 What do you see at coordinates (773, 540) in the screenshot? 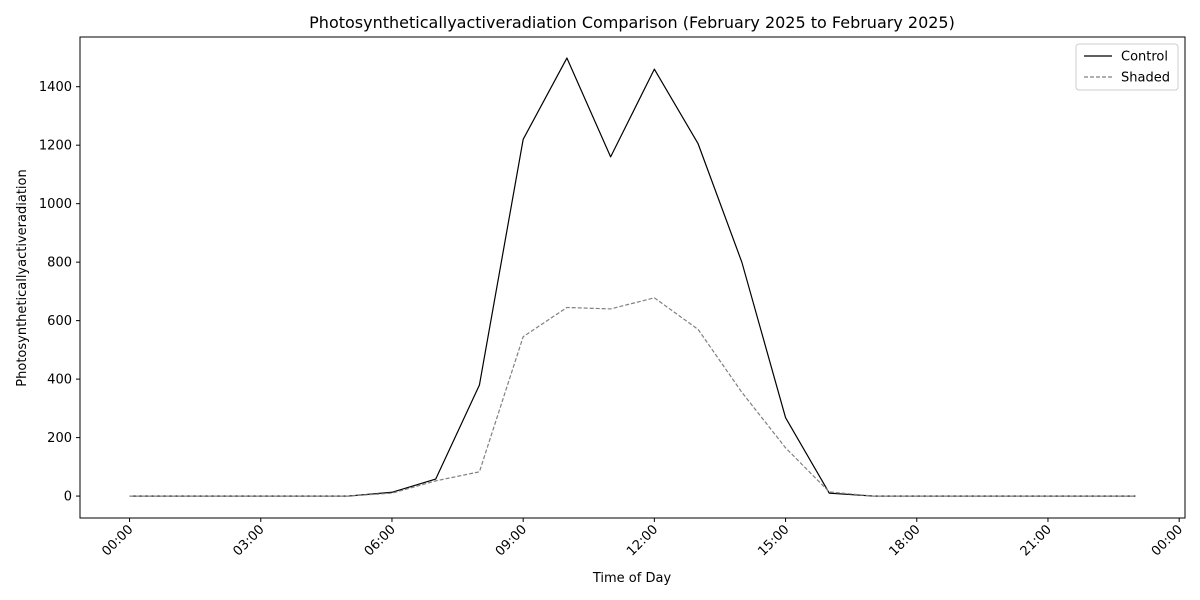
I see `x-tick-label: 15:00` at bounding box center [773, 540].